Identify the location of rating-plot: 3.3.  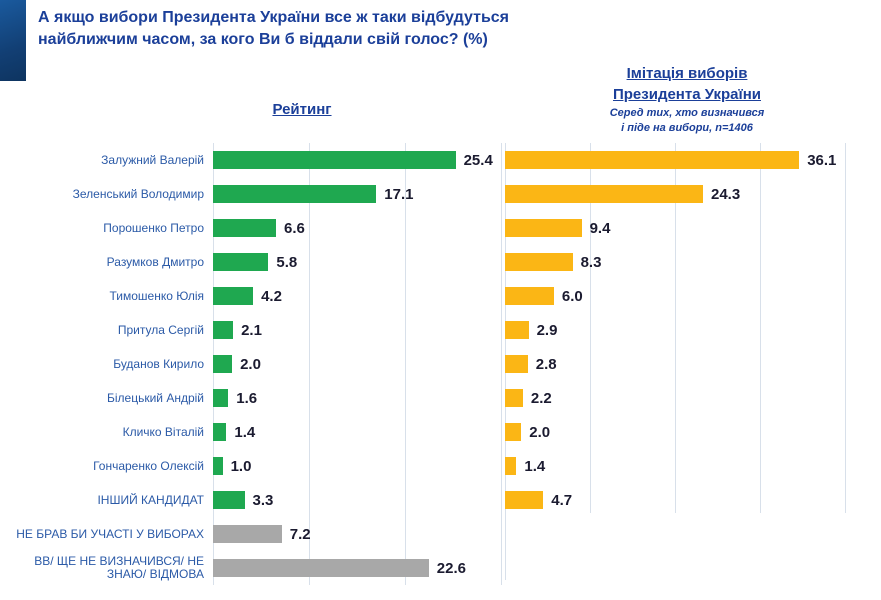
(359, 500).